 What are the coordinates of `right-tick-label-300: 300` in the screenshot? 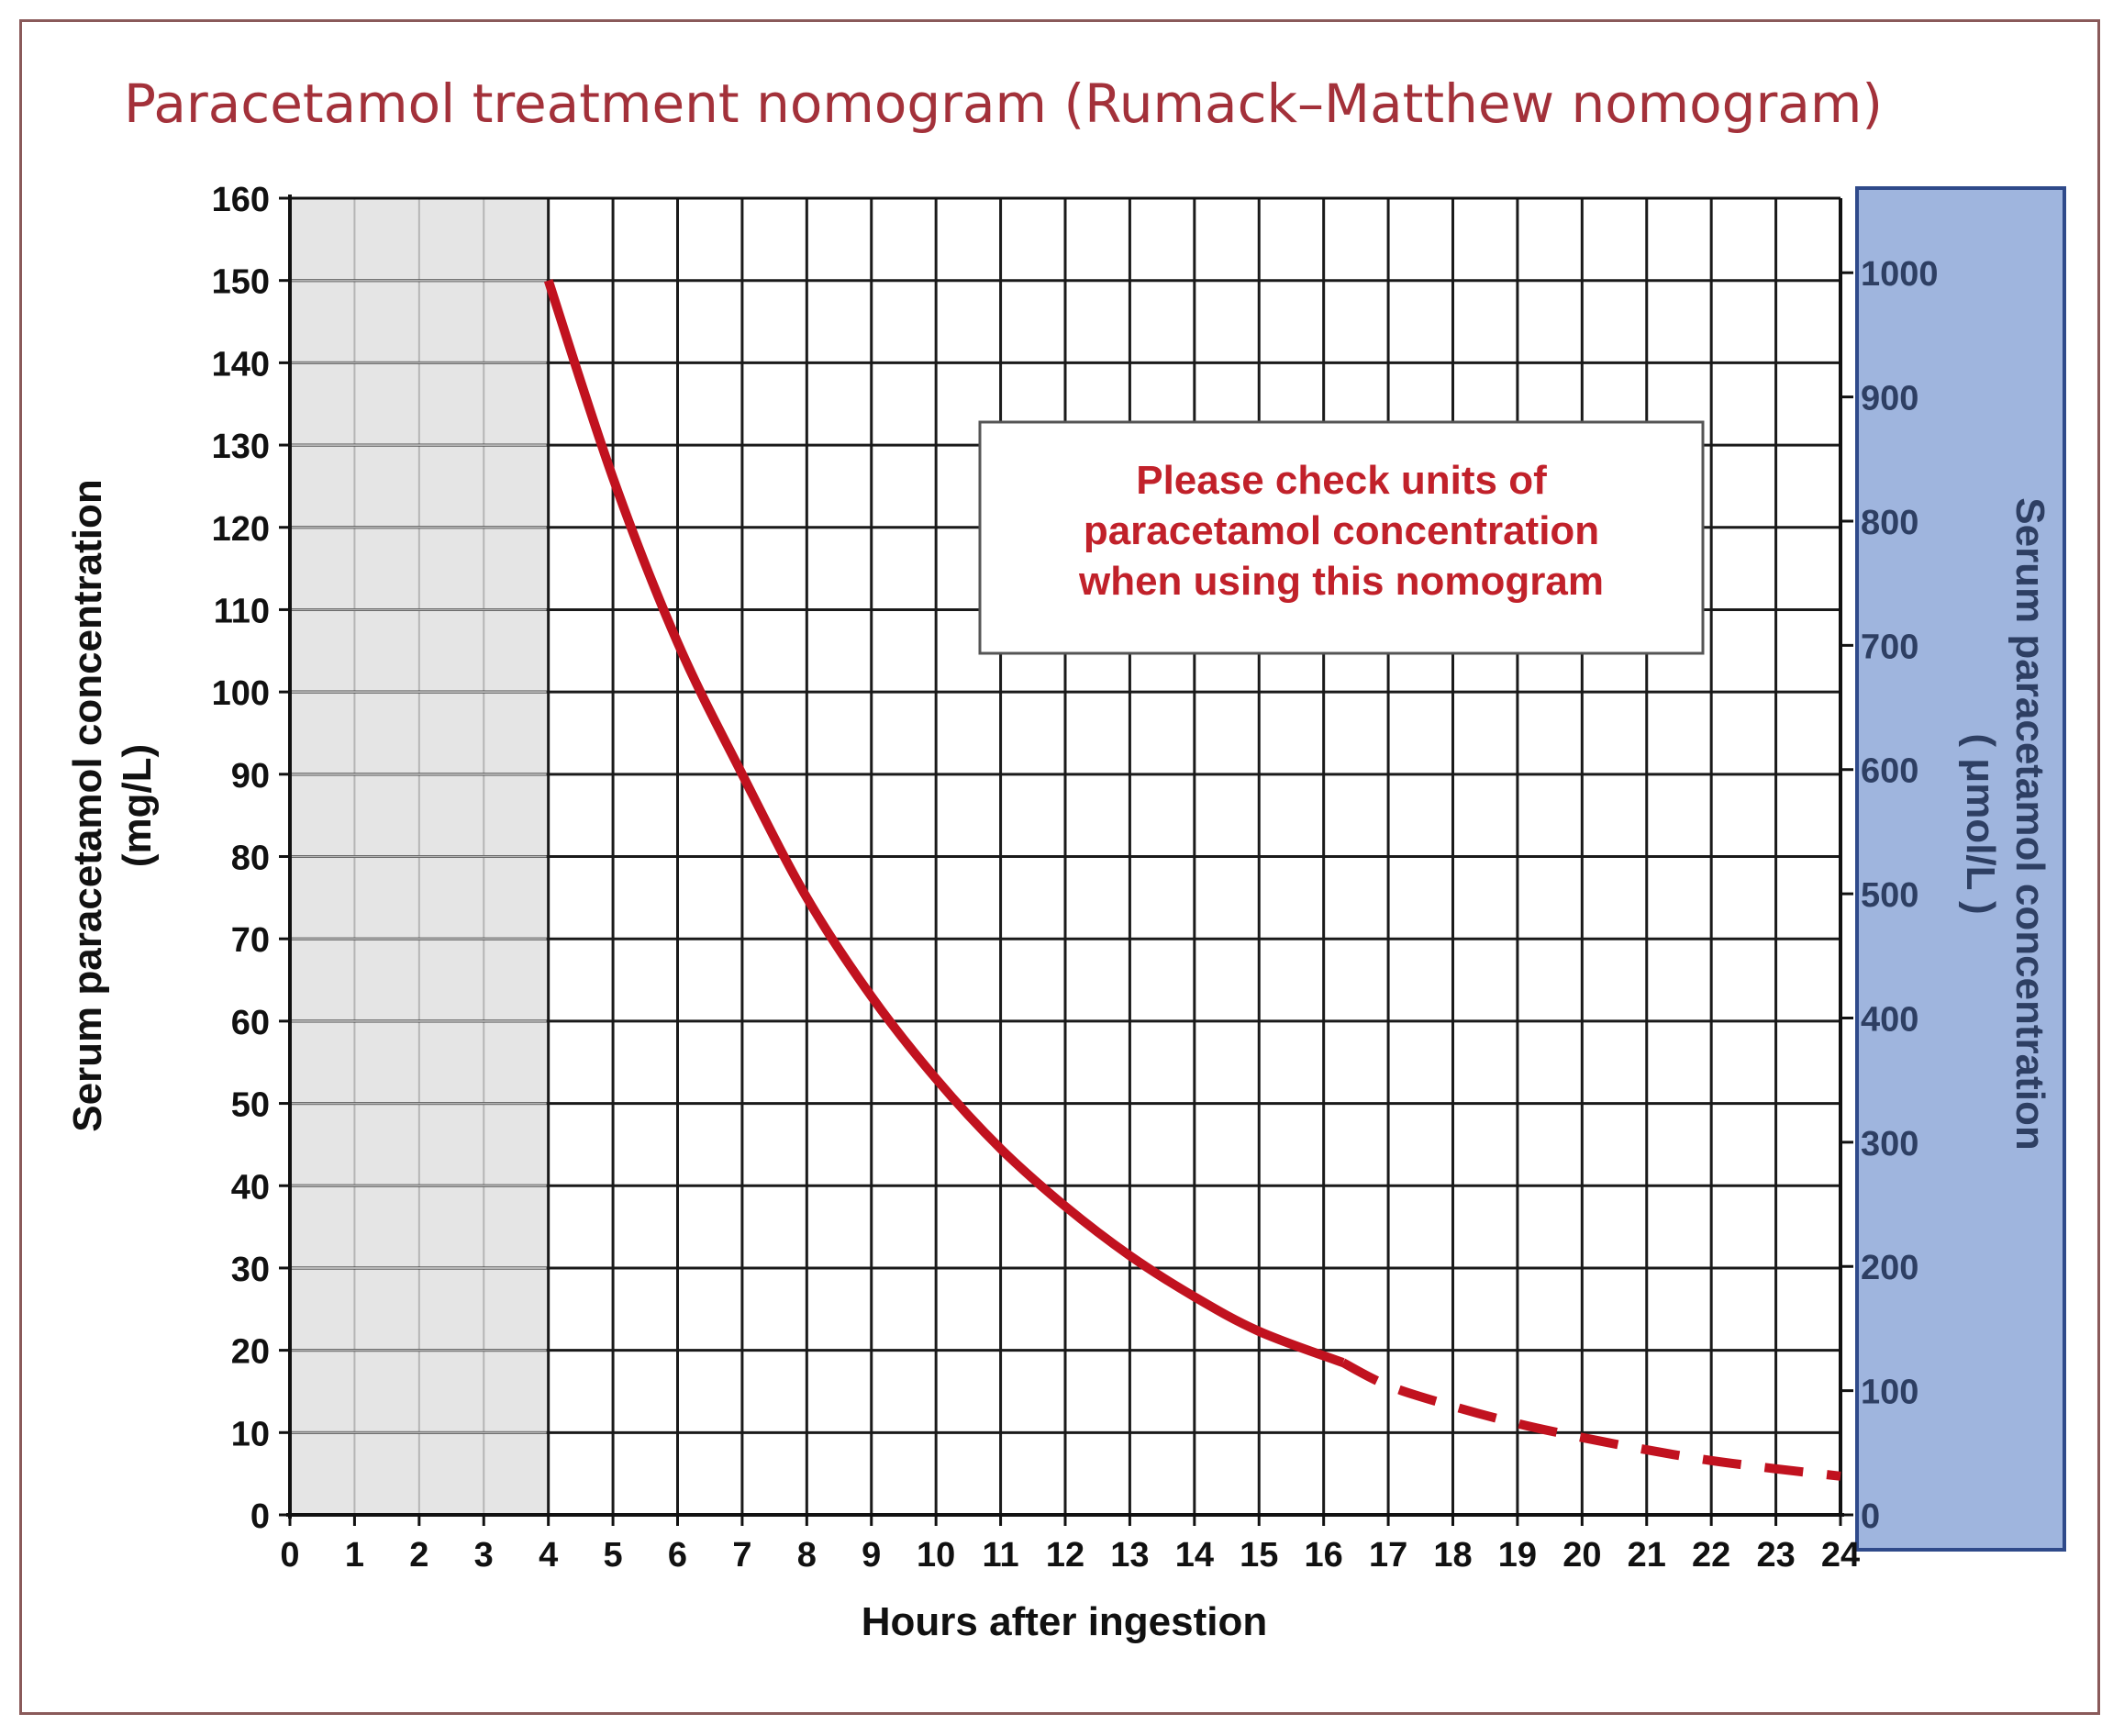 It's located at (1890, 1144).